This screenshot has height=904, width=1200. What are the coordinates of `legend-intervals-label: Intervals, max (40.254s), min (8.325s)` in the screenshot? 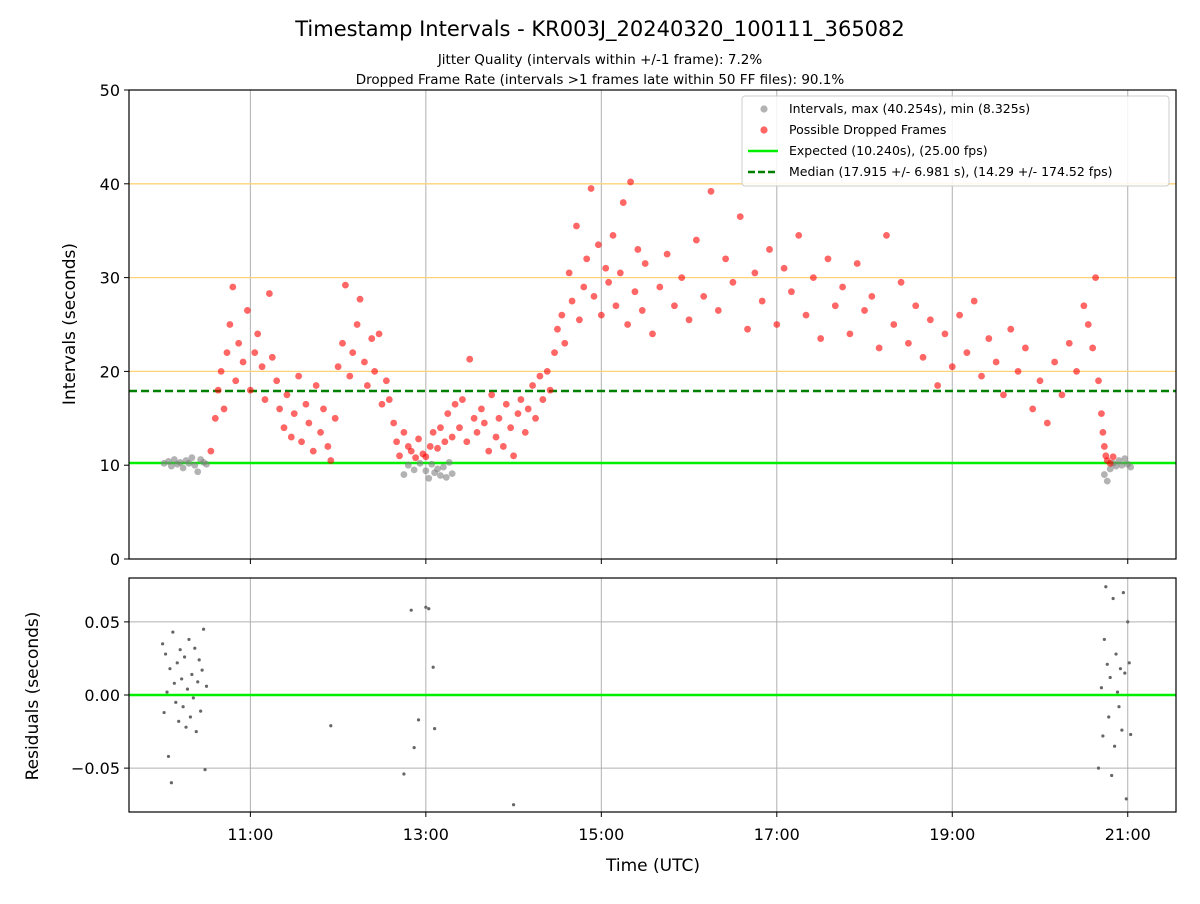 It's located at (909, 108).